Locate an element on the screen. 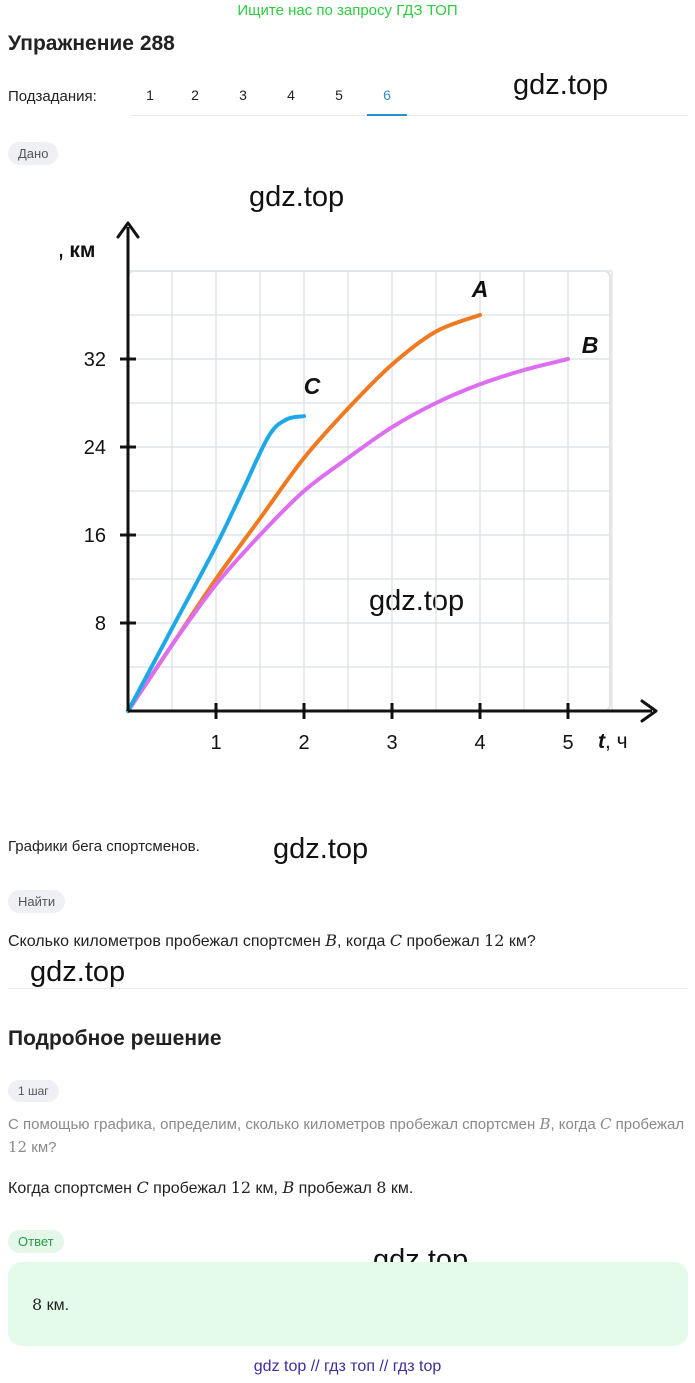 This screenshot has height=1383, width=695. answer-number: 8 is located at coordinates (37, 1304).